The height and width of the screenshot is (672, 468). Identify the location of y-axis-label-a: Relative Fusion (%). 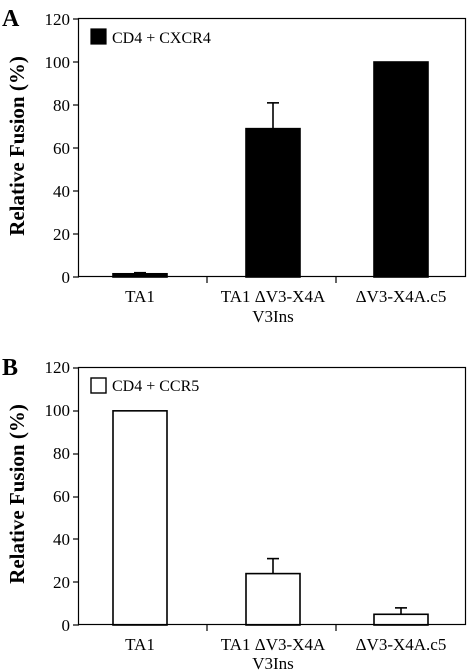
(17, 146).